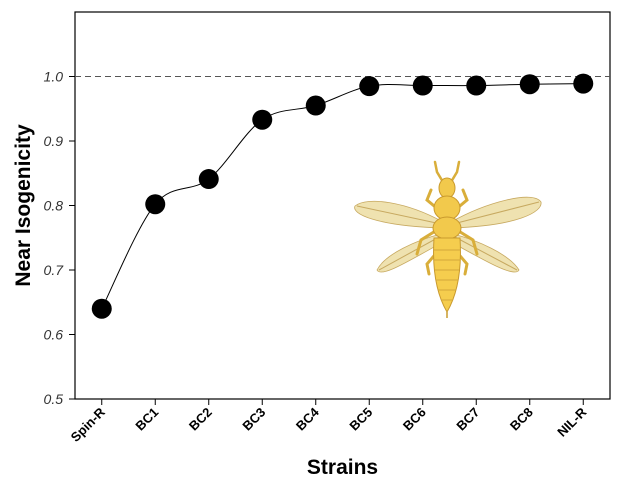 The width and height of the screenshot is (632, 483). I want to click on x-tick-label: BC2, so click(200, 419).